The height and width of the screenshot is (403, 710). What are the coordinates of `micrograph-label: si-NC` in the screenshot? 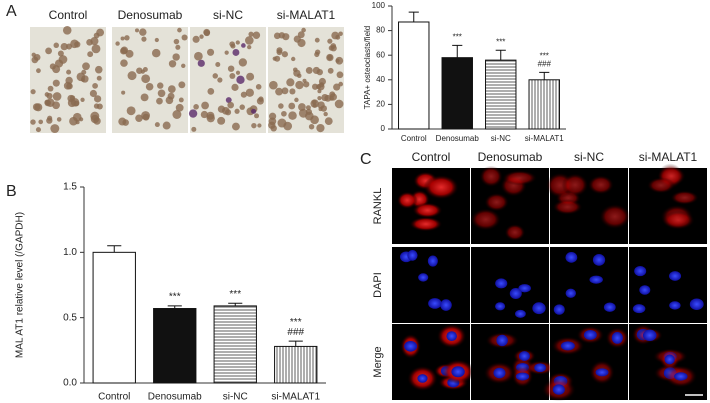 It's located at (228, 15).